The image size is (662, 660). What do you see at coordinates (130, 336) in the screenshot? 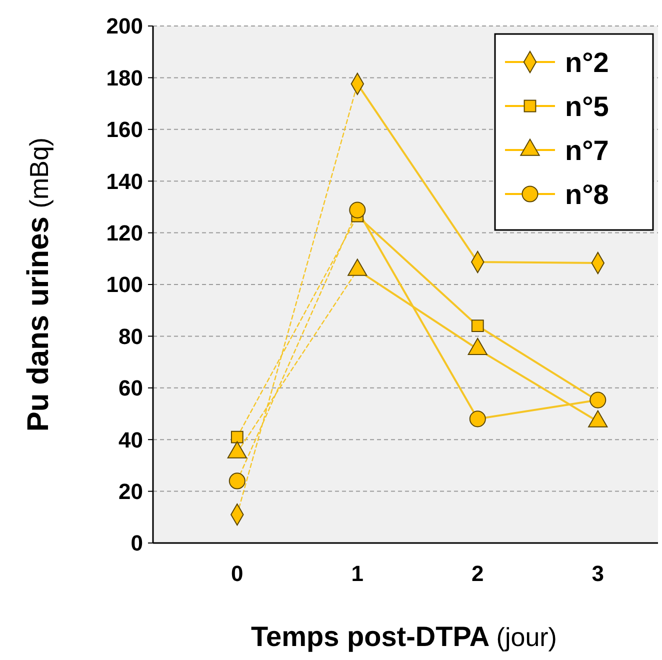
I see `y-tick-label: 80` at bounding box center [130, 336].